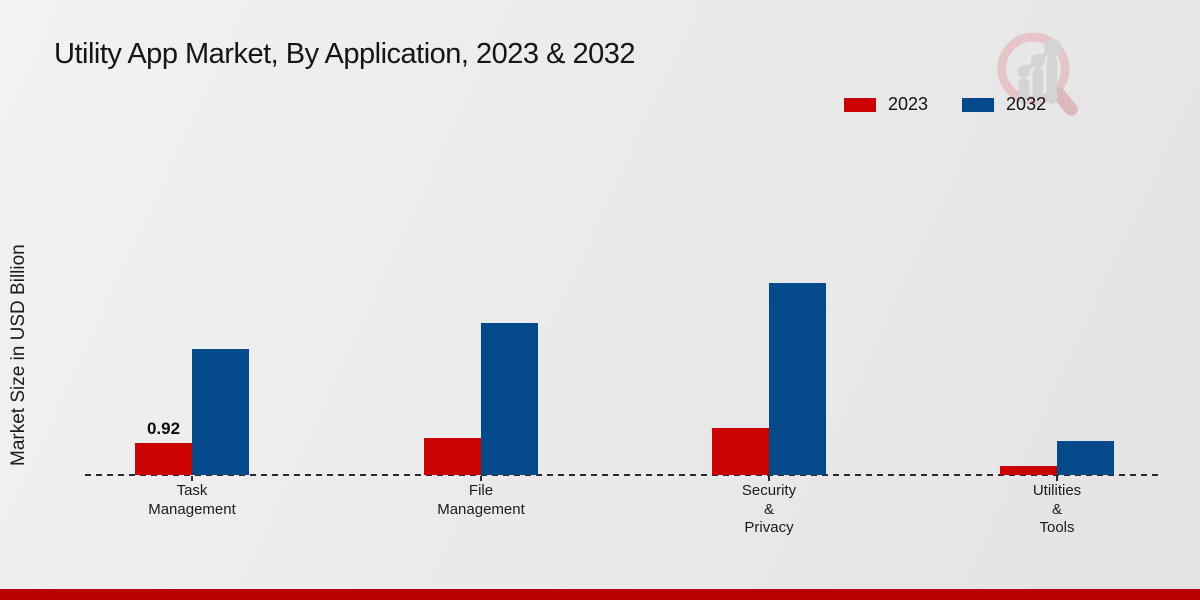  What do you see at coordinates (509, 399) in the screenshot?
I see `bar-2032-file-management` at bounding box center [509, 399].